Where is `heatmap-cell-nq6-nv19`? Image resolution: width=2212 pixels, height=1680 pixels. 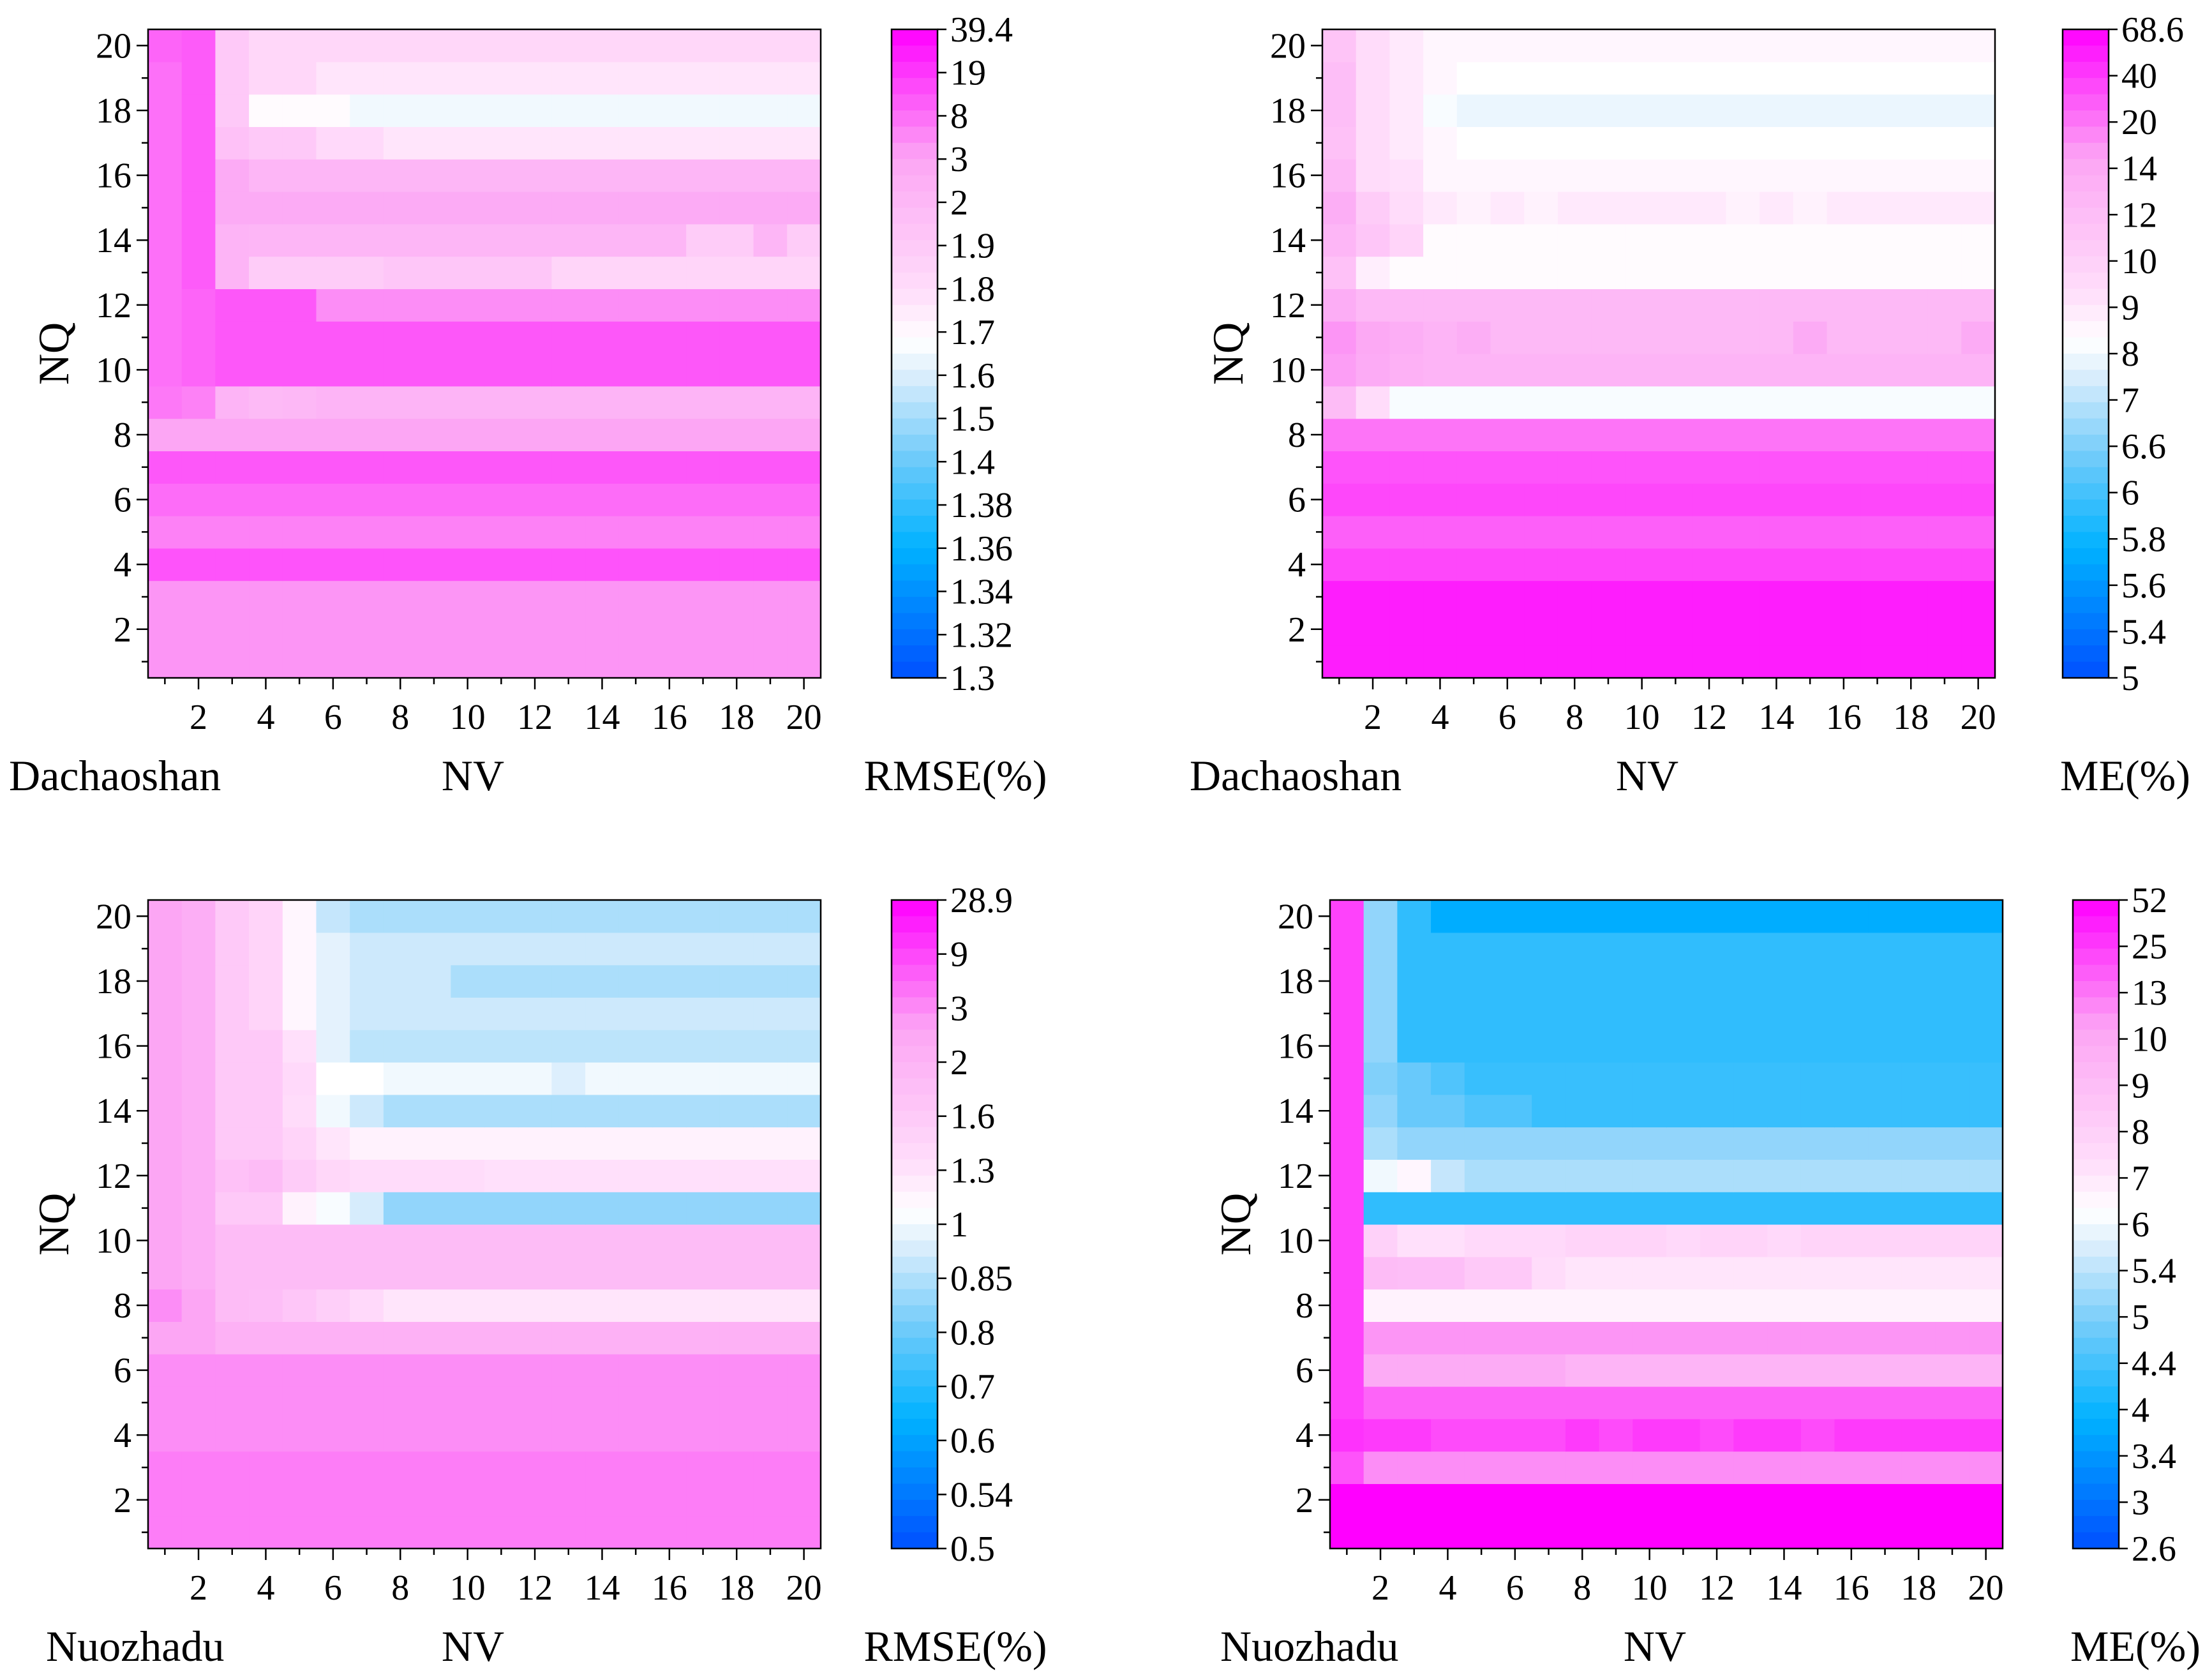
heatmap-cell-nq6-nv19 is located at coordinates (770, 1371).